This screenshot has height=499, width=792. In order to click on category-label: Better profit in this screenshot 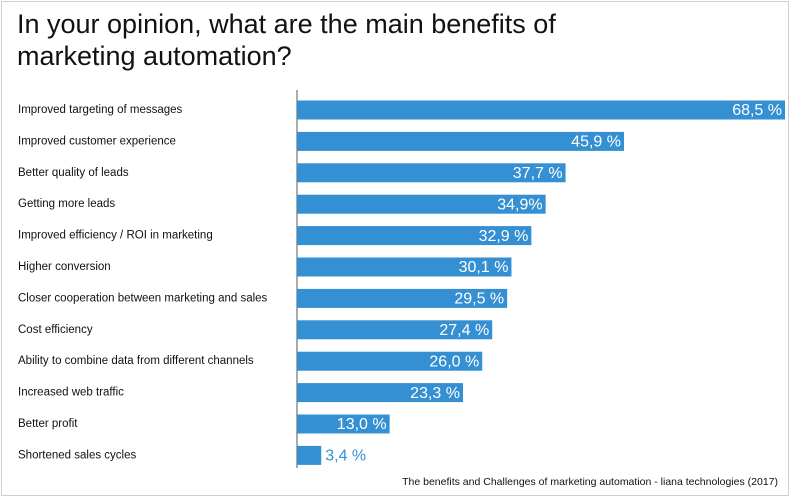, I will do `click(48, 424)`.